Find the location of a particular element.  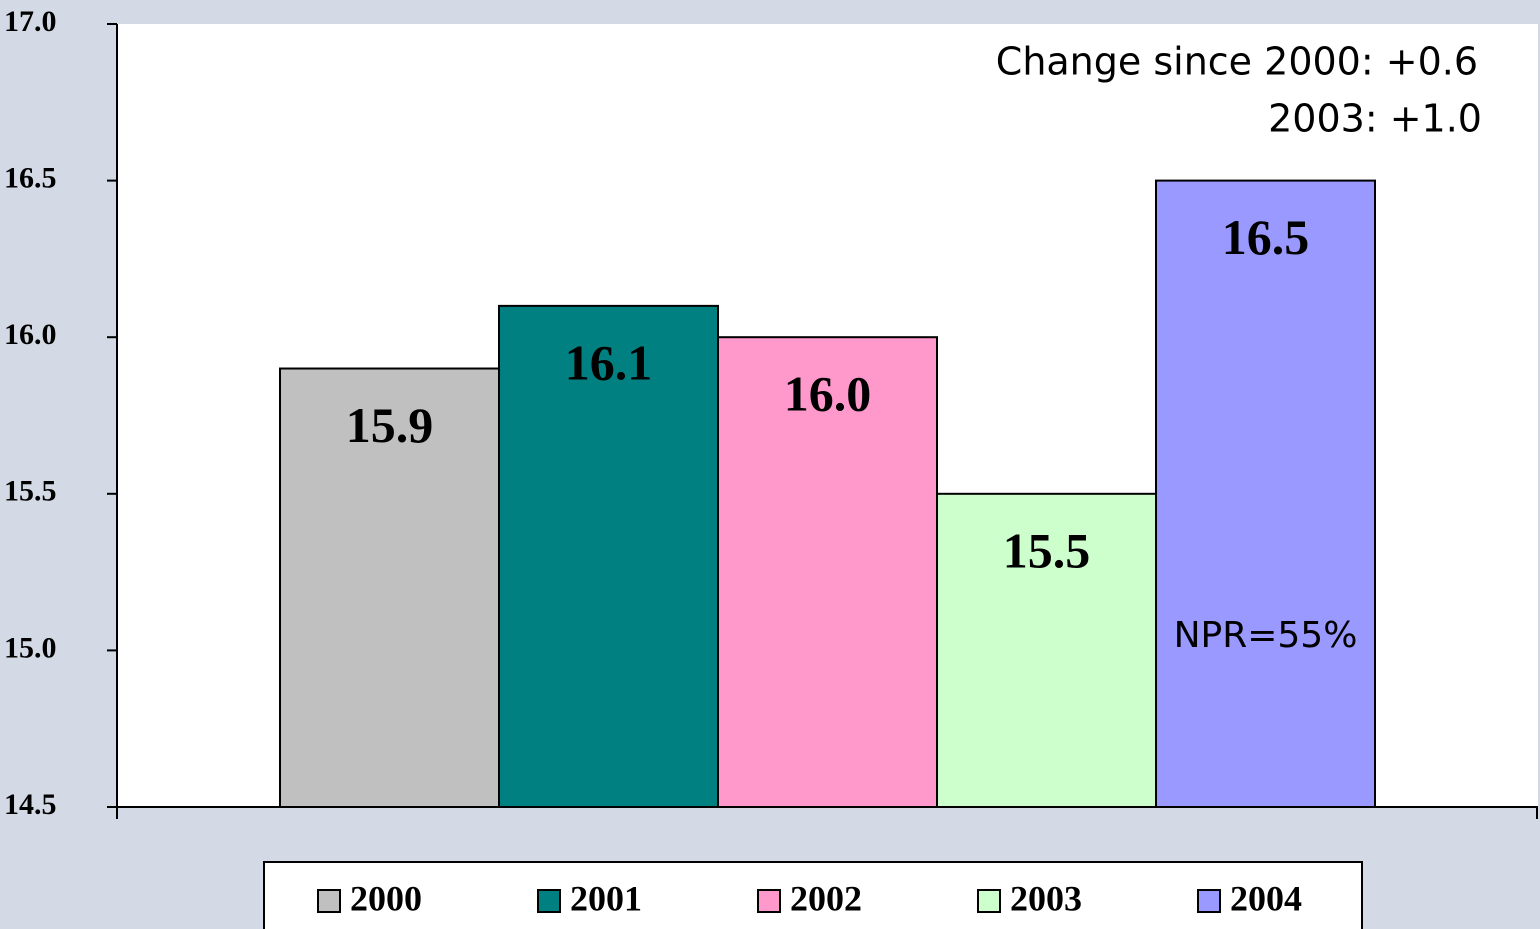

legend-label: 2003 is located at coordinates (1046, 898).